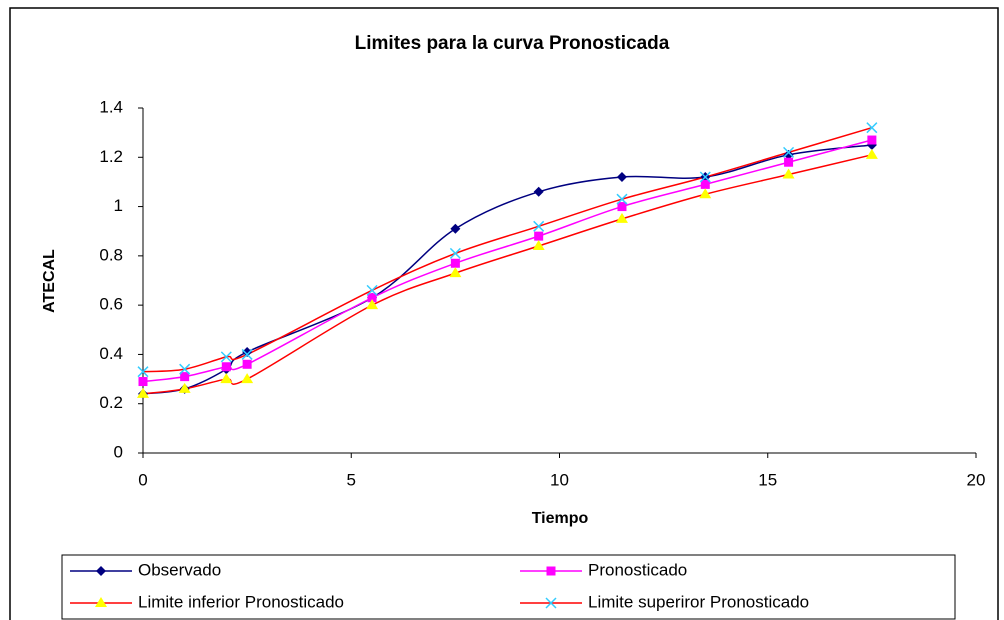  I want to click on y-tick-label: 0.4, so click(111, 353).